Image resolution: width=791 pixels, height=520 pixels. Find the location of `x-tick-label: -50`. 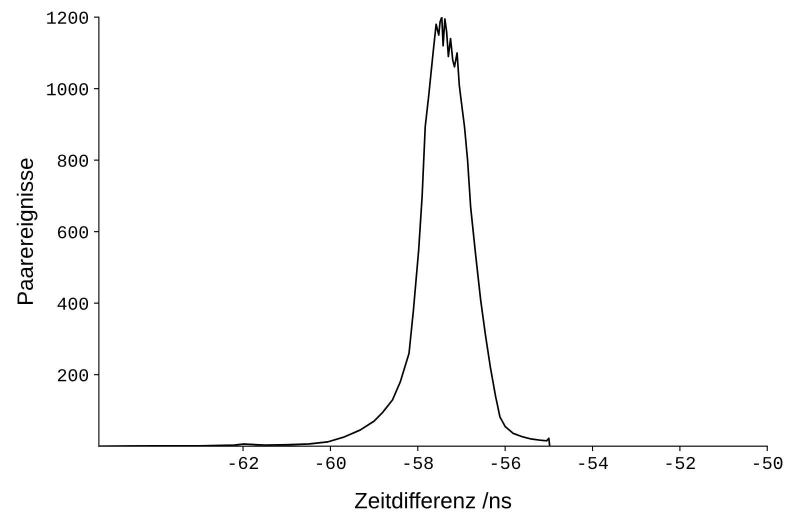

x-tick-label: -50 is located at coordinates (768, 463).